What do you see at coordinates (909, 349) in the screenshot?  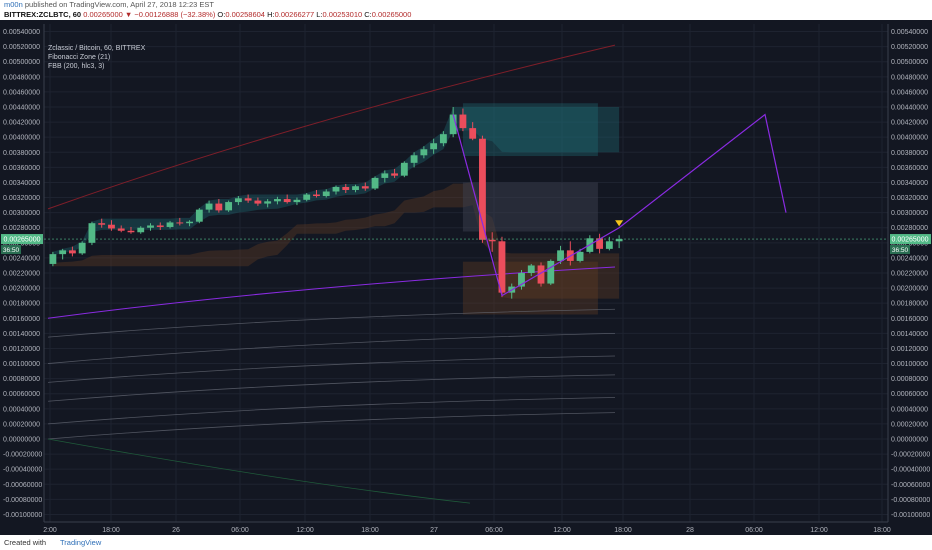 I see `y-tick-label-right: 0.00120000` at bounding box center [909, 349].